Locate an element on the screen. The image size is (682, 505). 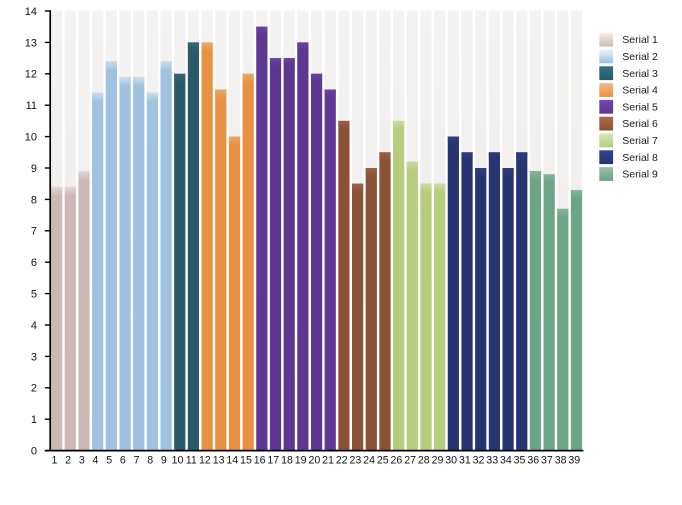
svg-text: 36 is located at coordinates (533, 460).